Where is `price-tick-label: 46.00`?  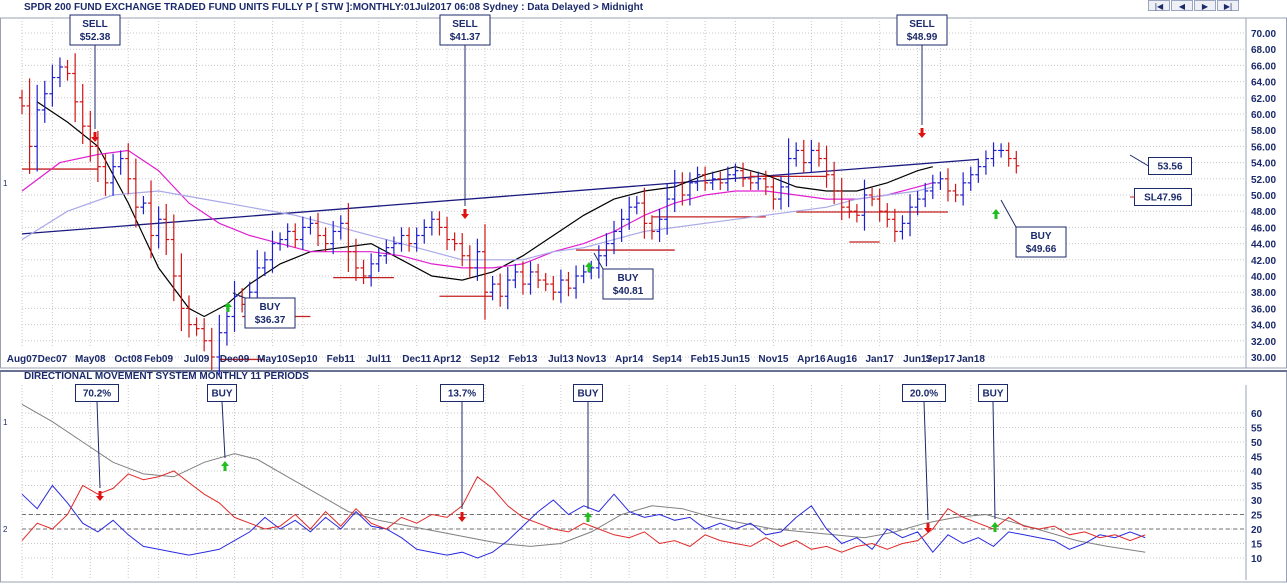
price-tick-label: 46.00 is located at coordinates (1263, 228).